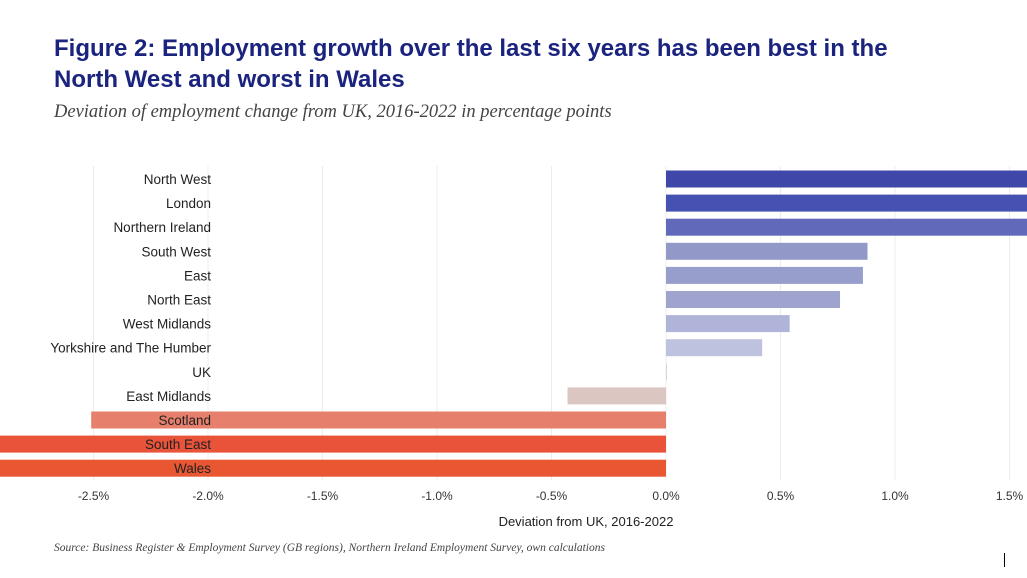  What do you see at coordinates (846, 227) in the screenshot?
I see `bar-northern-ireland` at bounding box center [846, 227].